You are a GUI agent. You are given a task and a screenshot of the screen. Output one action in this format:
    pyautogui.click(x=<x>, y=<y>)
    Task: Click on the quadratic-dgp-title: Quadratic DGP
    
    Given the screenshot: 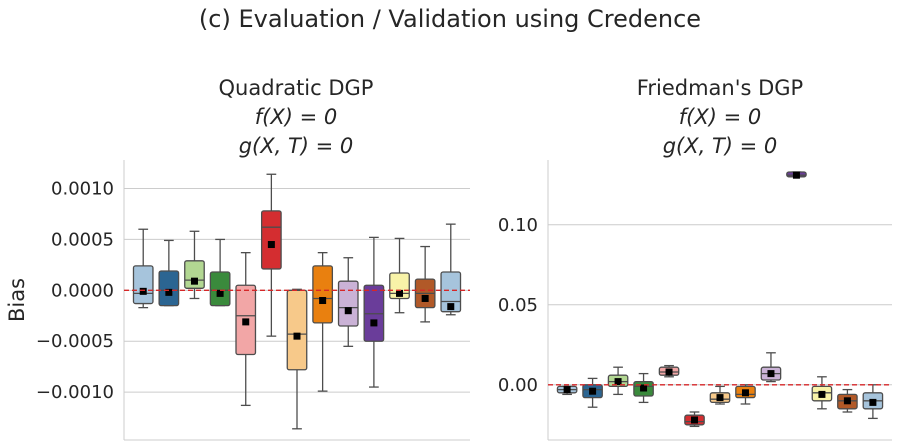 What is the action you would take?
    pyautogui.click(x=296, y=88)
    